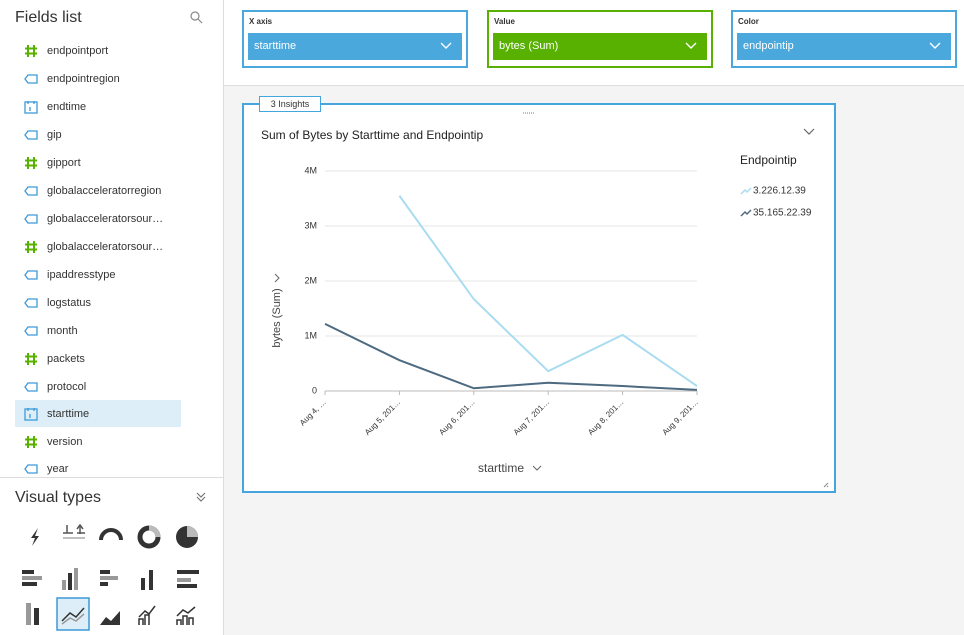 Image resolution: width=964 pixels, height=635 pixels. What do you see at coordinates (98, 358) in the screenshot?
I see `field-item: packets` at bounding box center [98, 358].